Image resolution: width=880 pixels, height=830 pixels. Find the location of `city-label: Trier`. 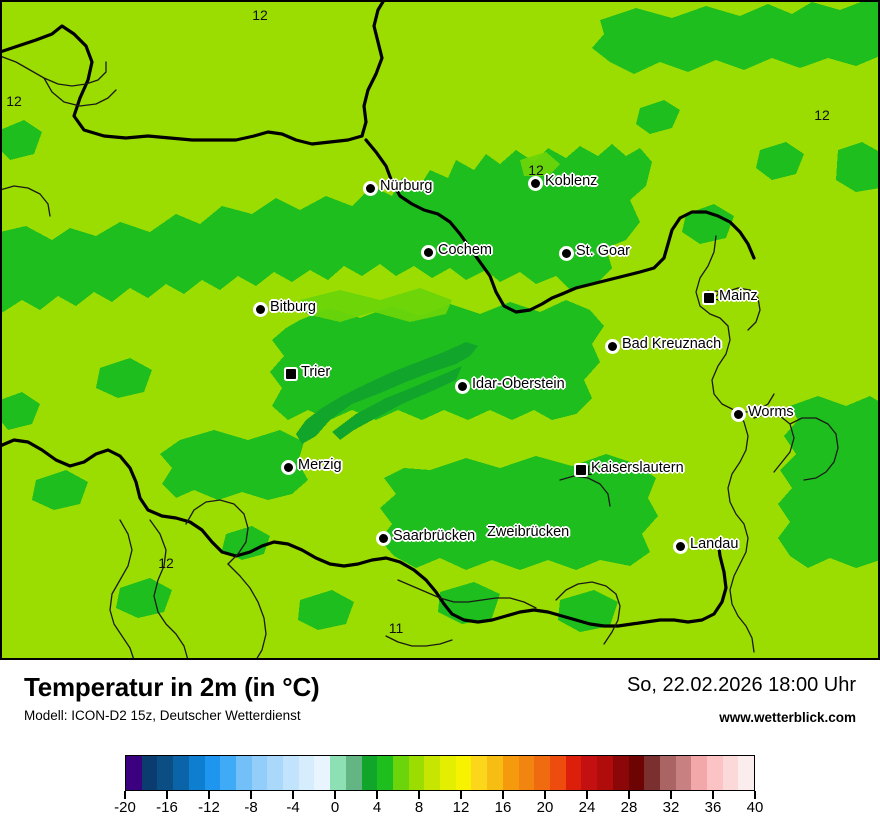

city-label: Trier is located at coordinates (316, 372).